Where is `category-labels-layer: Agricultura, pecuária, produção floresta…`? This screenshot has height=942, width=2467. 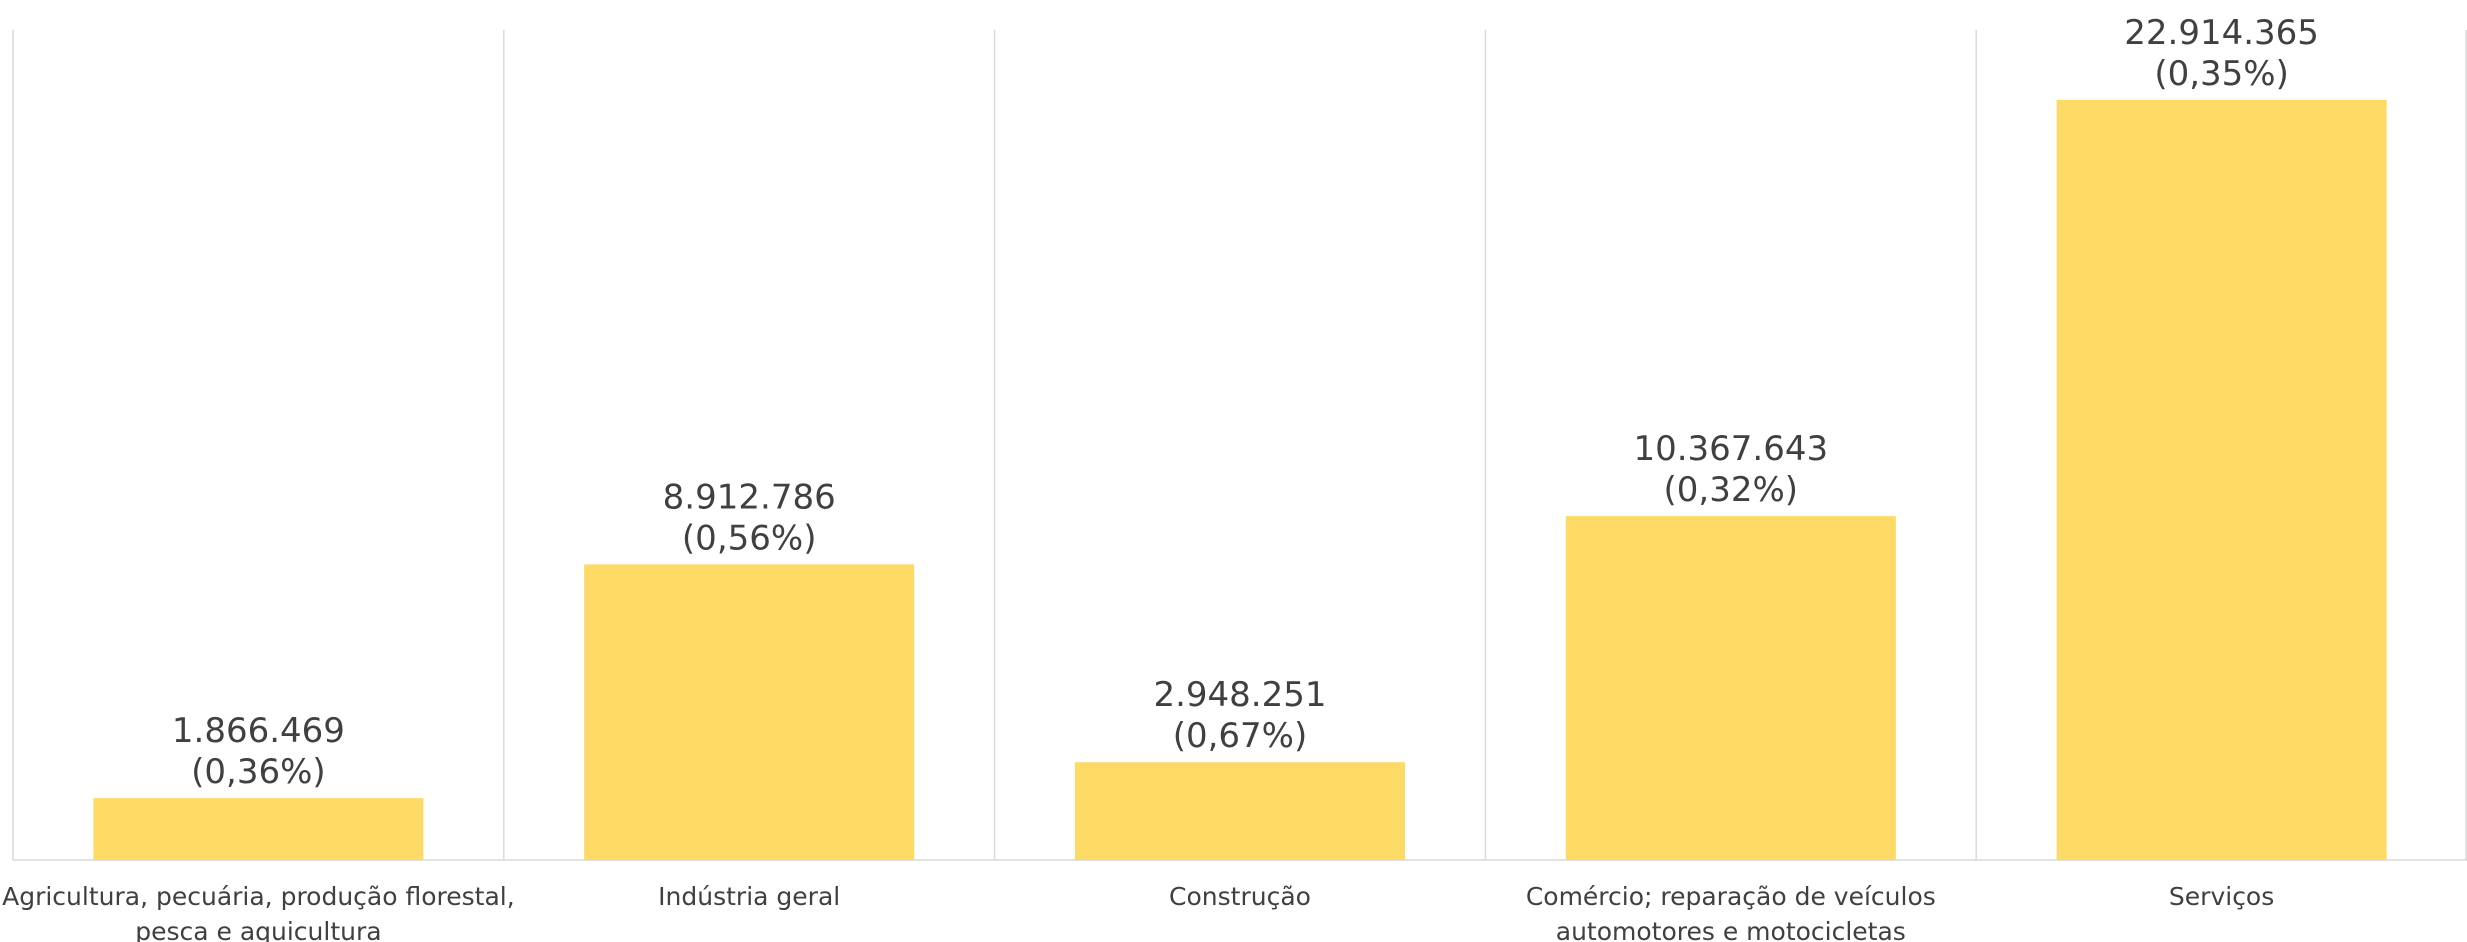
category-labels-layer: Agricultura, pecuária, produção floresta… is located at coordinates (1138, 912).